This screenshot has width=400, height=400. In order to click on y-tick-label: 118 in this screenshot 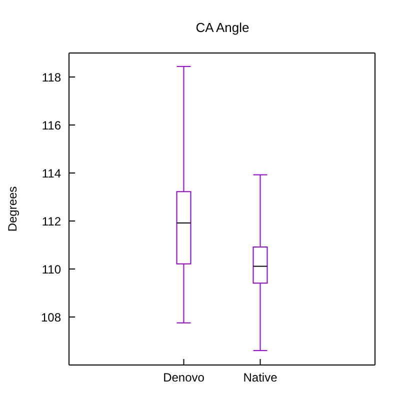, I will do `click(52, 77)`.